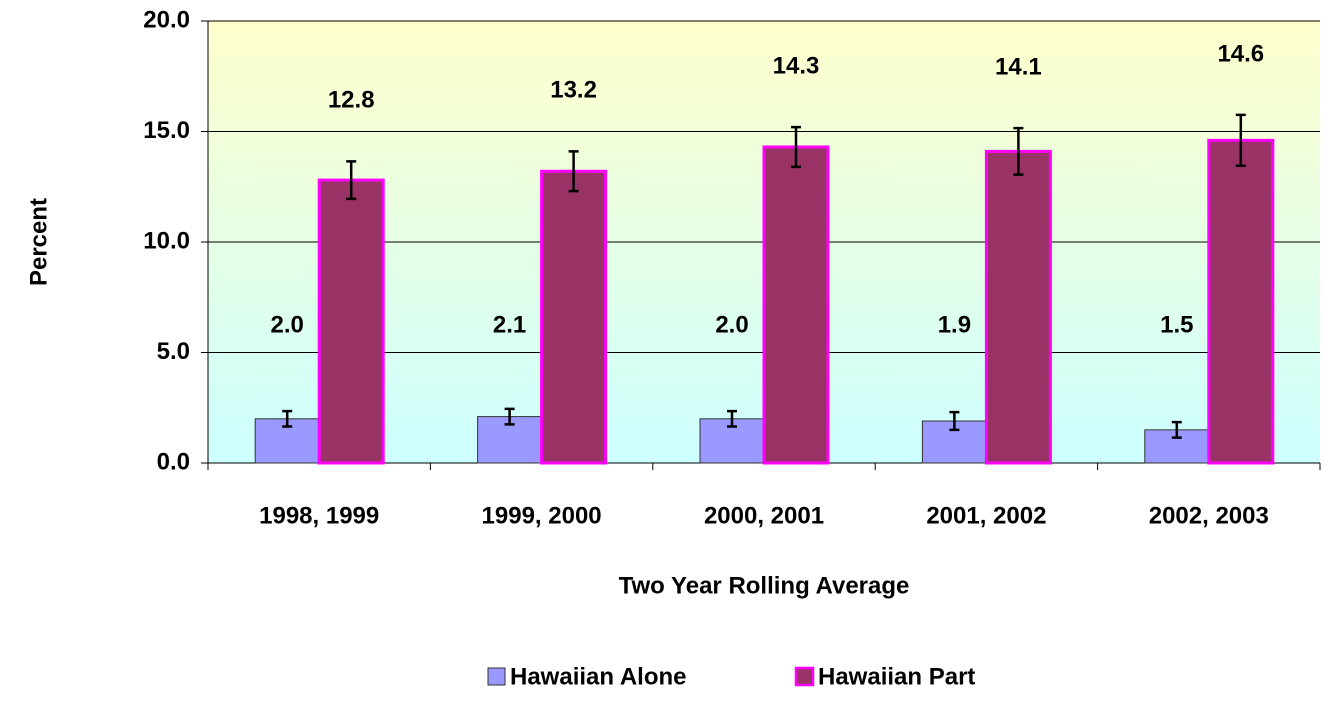  Describe the element at coordinates (1176, 324) in the screenshot. I see `data-label: 1.5` at that location.